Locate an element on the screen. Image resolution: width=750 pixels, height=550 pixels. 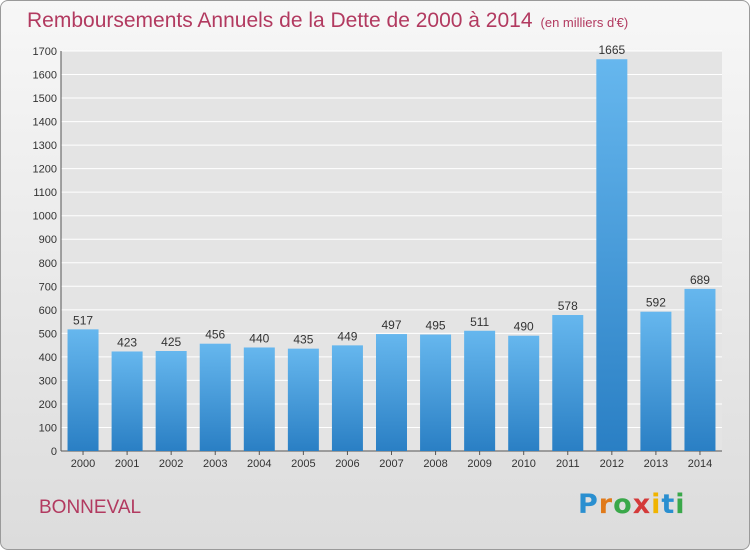
y-tick-label: 1000 is located at coordinates (45, 217).